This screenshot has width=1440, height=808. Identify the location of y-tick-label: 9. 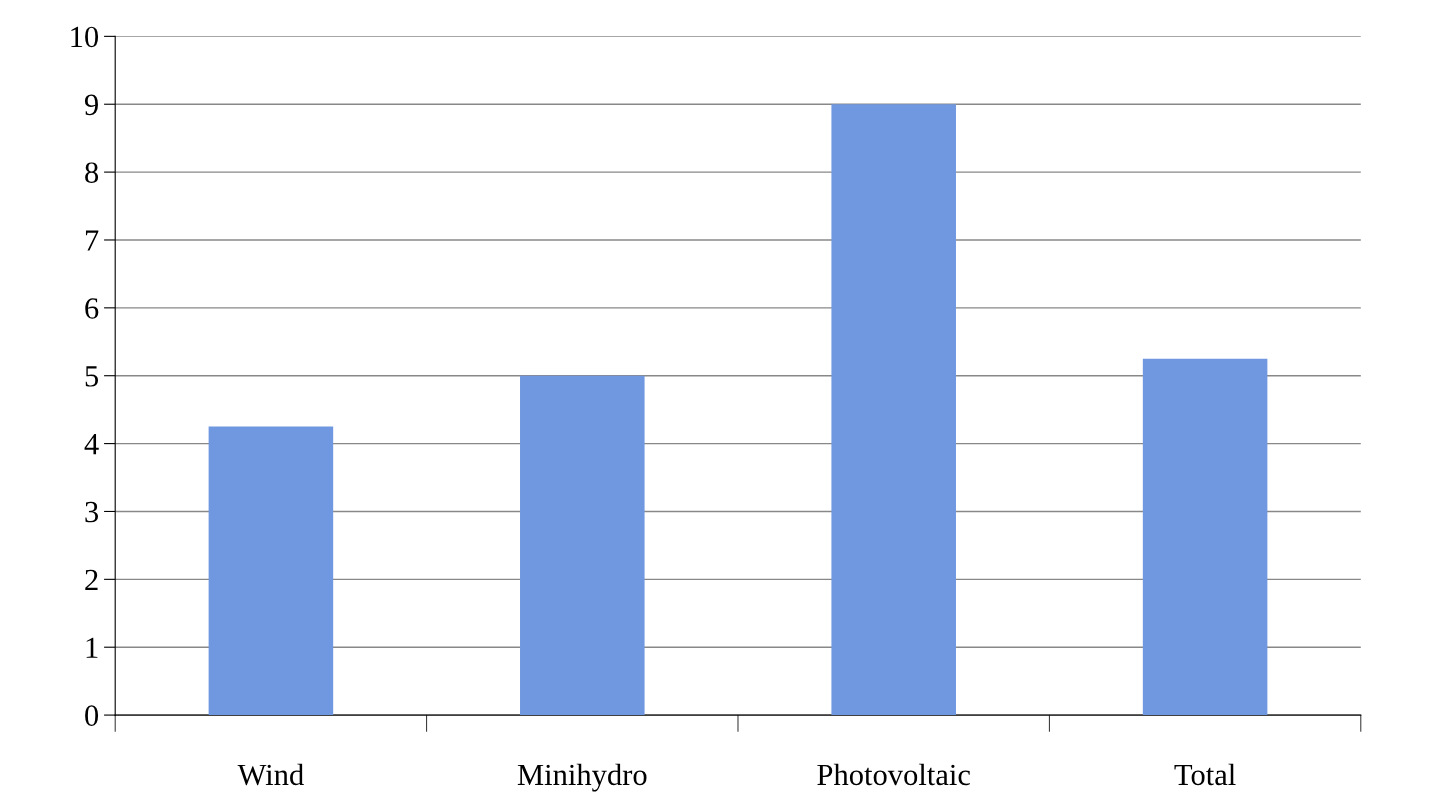
(91, 105).